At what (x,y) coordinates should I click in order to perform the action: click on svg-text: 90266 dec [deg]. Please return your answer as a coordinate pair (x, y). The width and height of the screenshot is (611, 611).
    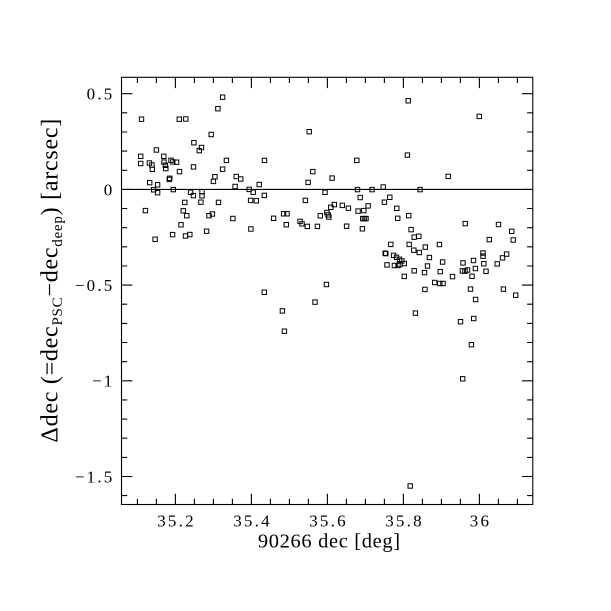
    Looking at the image, I should click on (329, 542).